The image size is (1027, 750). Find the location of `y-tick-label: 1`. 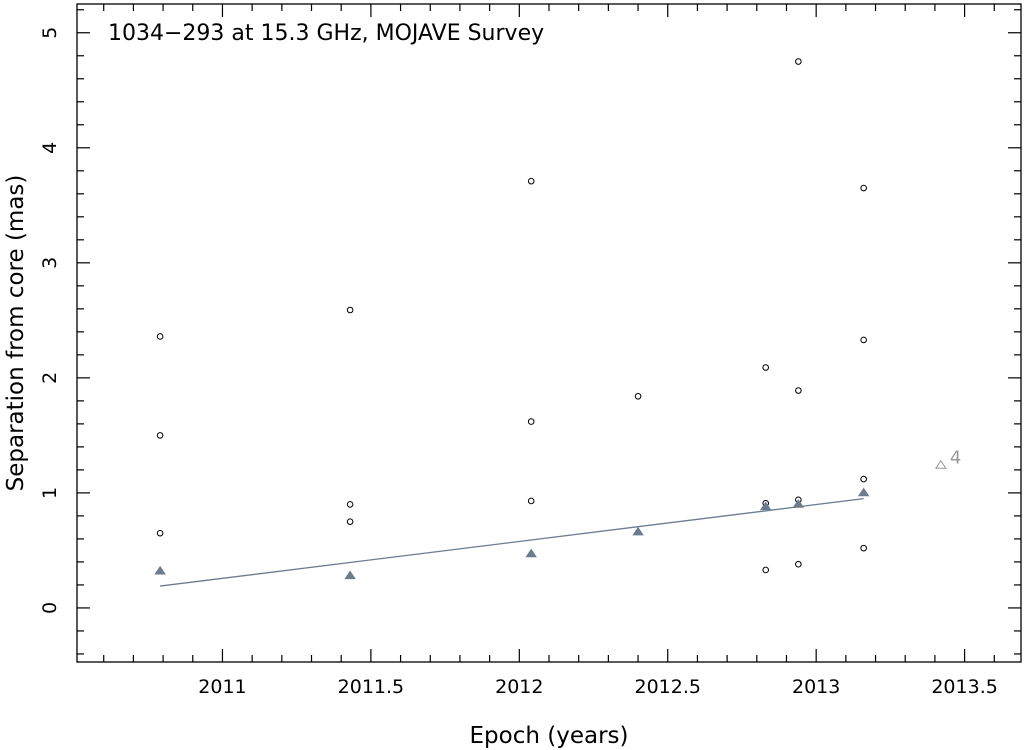

y-tick-label: 1 is located at coordinates (50, 493).